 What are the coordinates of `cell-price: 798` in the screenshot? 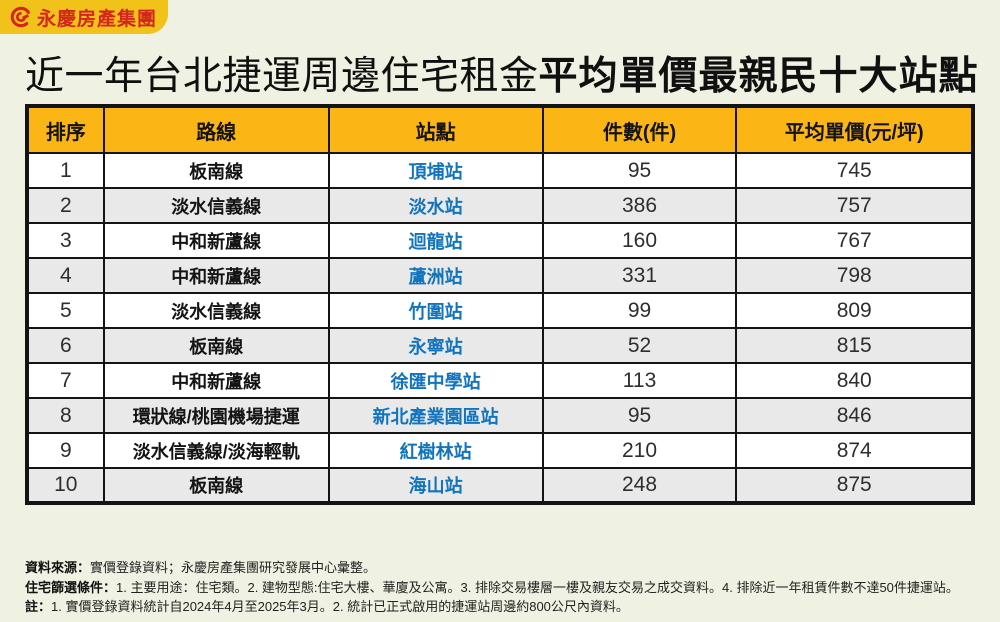 It's located at (854, 275).